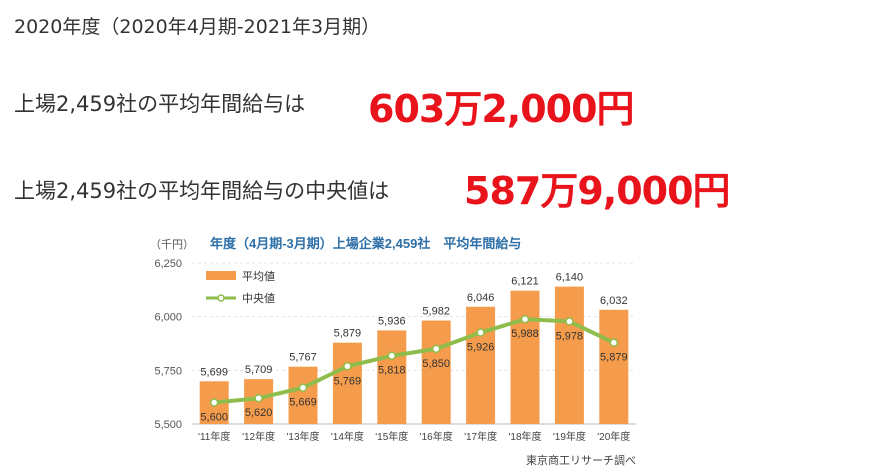  Describe the element at coordinates (214, 436) in the screenshot. I see `x-tick-label: '11年度` at that location.